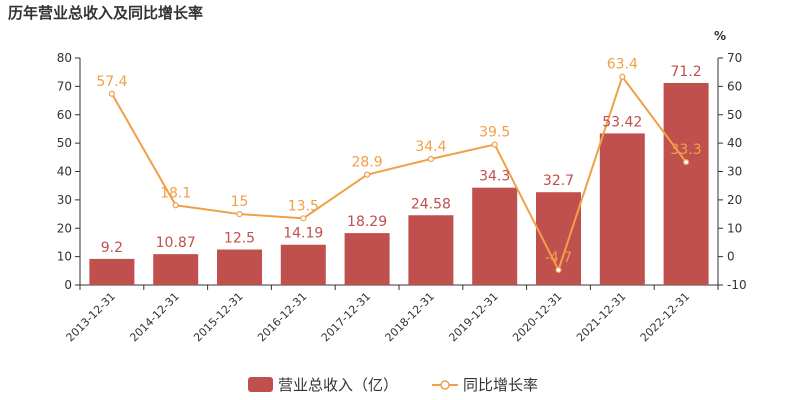 The image size is (800, 400). Describe the element at coordinates (558, 258) in the screenshot. I see `line-value-label: -4.7` at that location.